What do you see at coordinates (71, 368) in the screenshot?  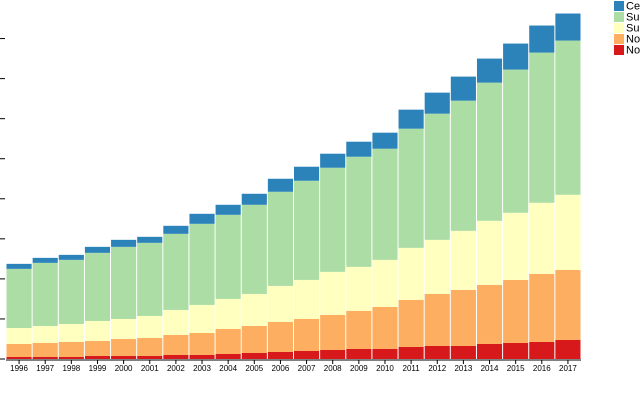 I see `x-tick-label: 1998` at bounding box center [71, 368].